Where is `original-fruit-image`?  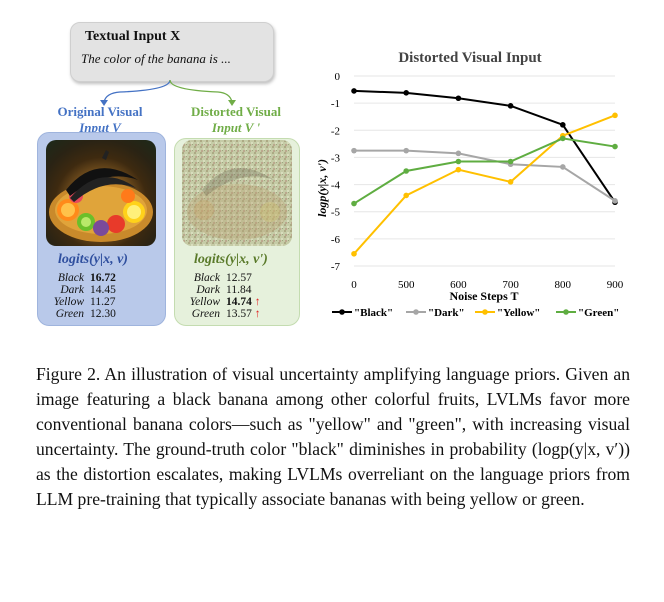
original-fruit-image is located at coordinates (101, 193).